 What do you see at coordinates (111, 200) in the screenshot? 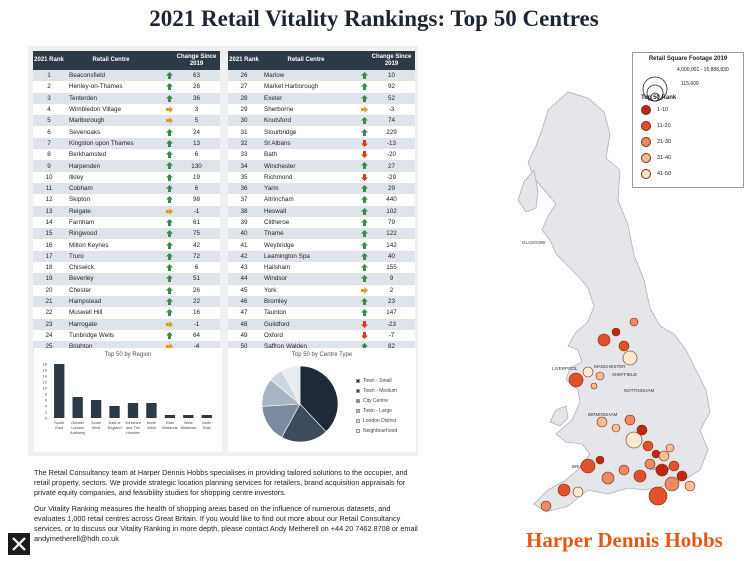
I see `centre-name-cell: Skipton` at bounding box center [111, 200].